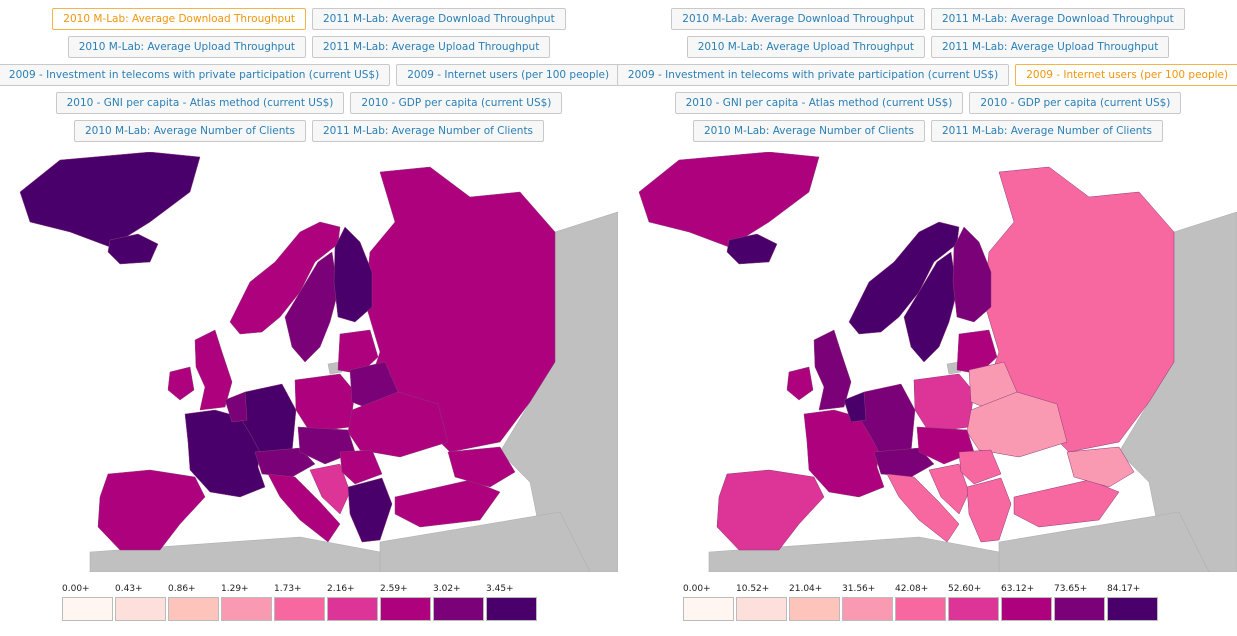 The width and height of the screenshot is (1237, 636). I want to click on legend-item: 21.04+, so click(815, 601).